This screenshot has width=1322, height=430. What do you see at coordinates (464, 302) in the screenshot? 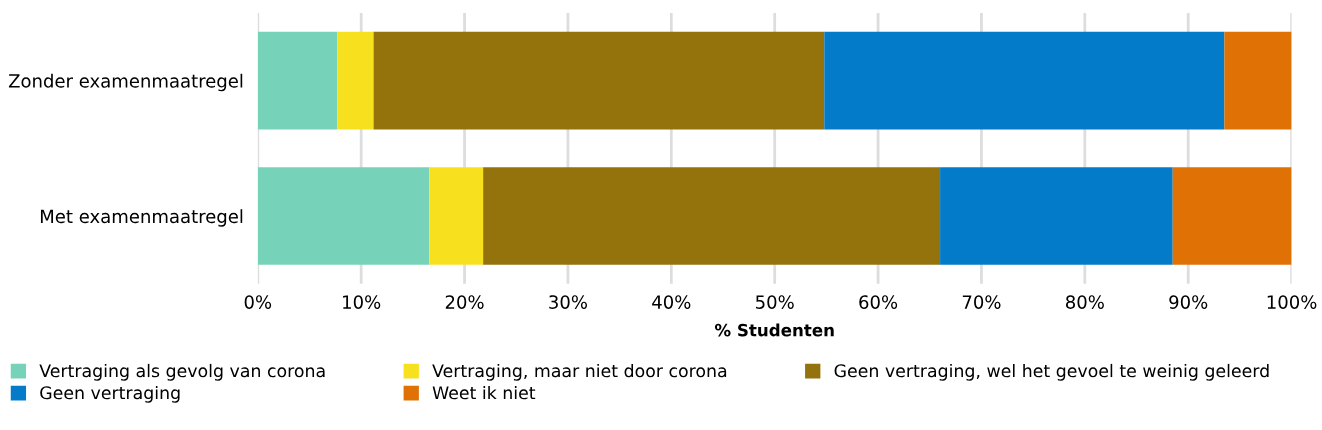
I see `x-tick-label: 20%` at bounding box center [464, 302].